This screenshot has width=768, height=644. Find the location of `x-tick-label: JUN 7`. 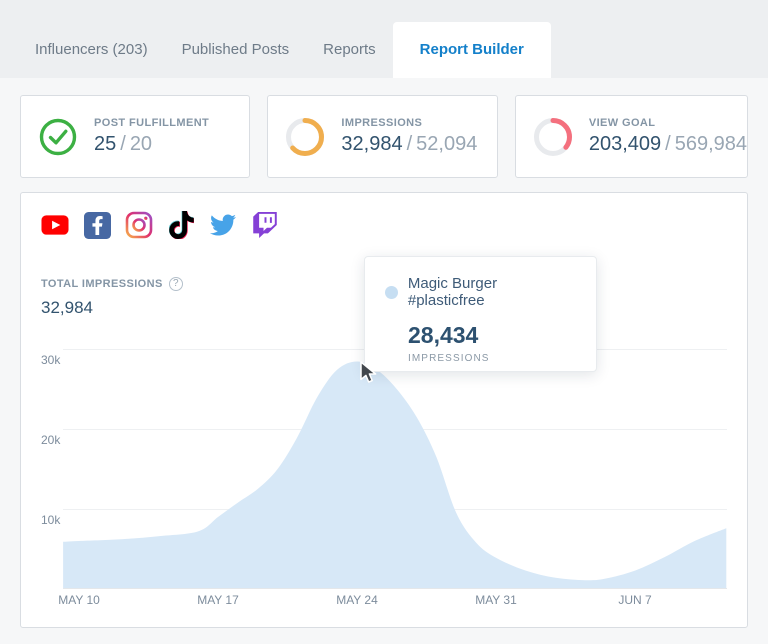

x-tick-label: JUN 7 is located at coordinates (635, 600).